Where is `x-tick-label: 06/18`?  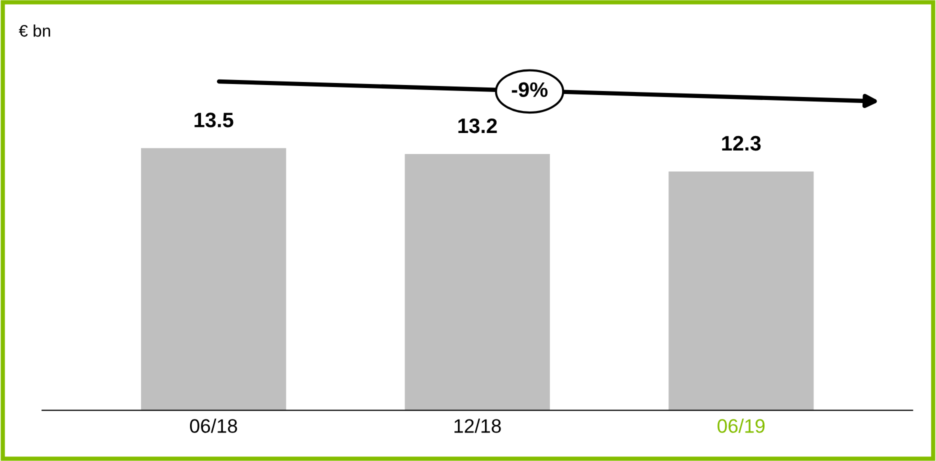 x-tick-label: 06/18 is located at coordinates (214, 425).